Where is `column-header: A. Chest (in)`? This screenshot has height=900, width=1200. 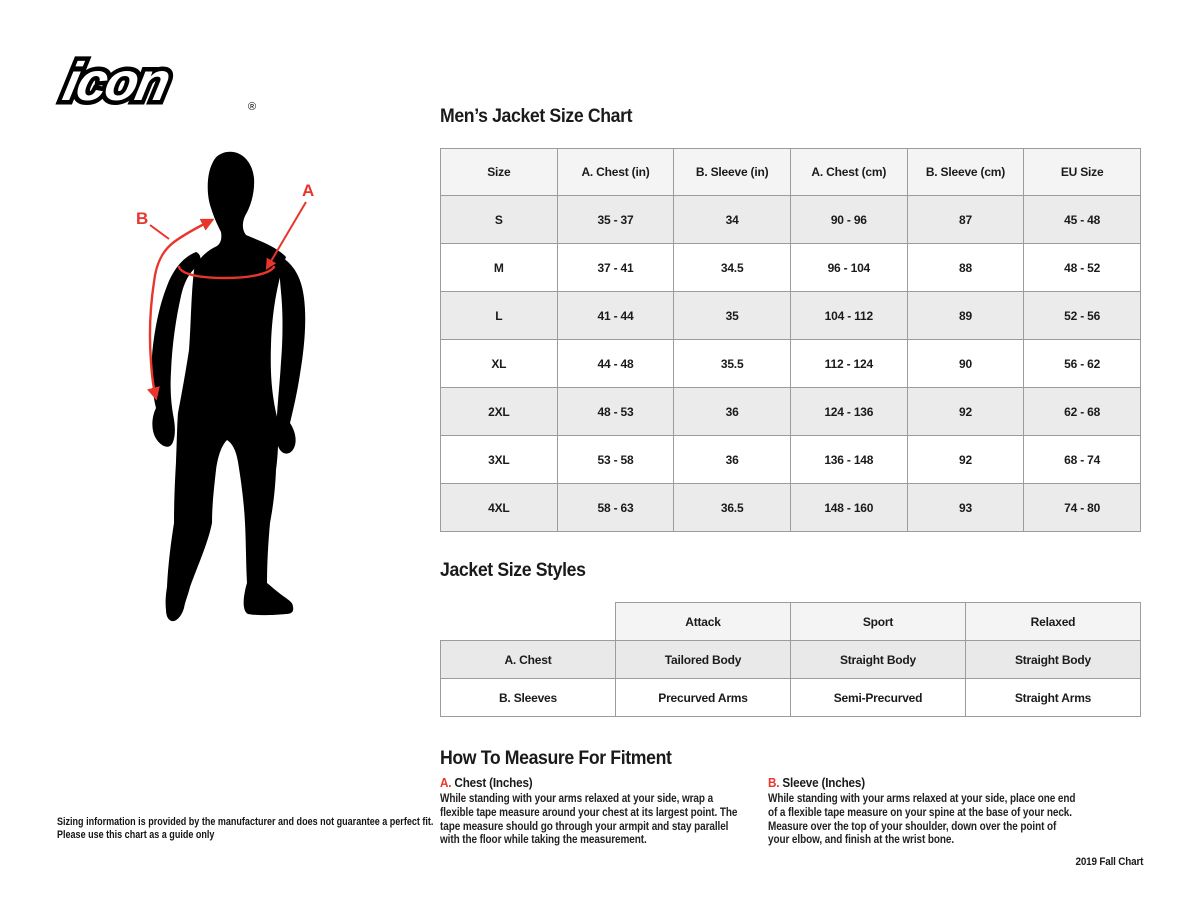
column-header: A. Chest (in) is located at coordinates (615, 172).